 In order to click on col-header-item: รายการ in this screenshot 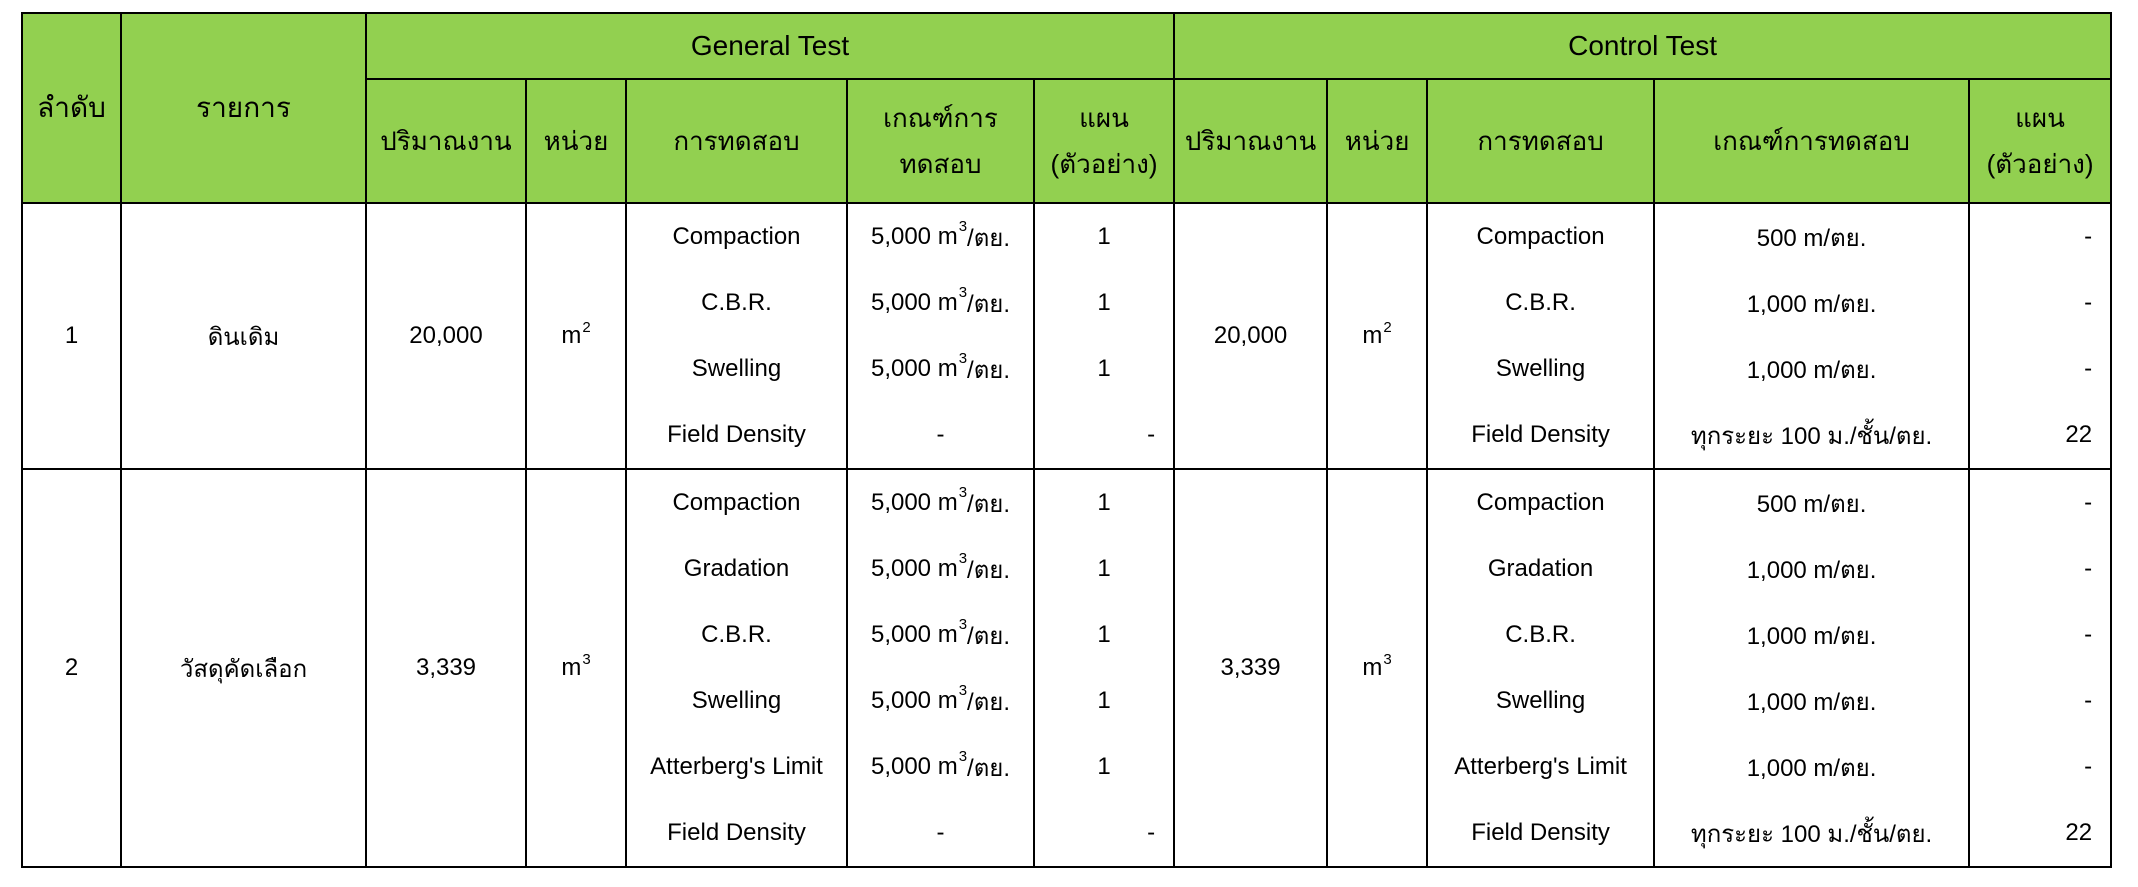, I will do `click(243, 108)`.